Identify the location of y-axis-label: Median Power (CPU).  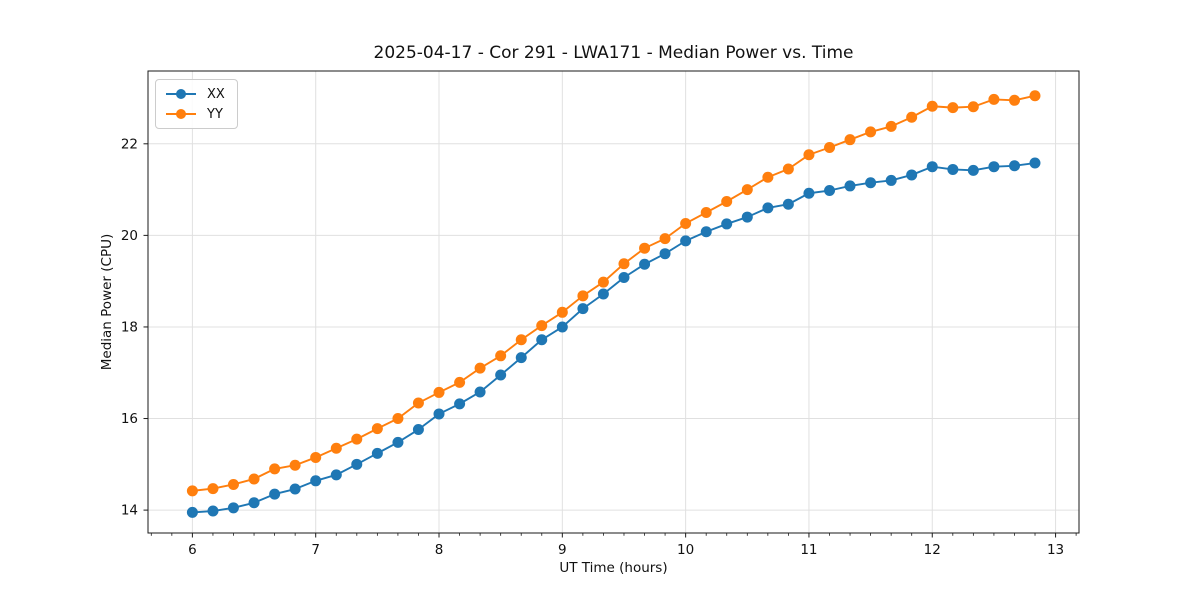
(107, 302).